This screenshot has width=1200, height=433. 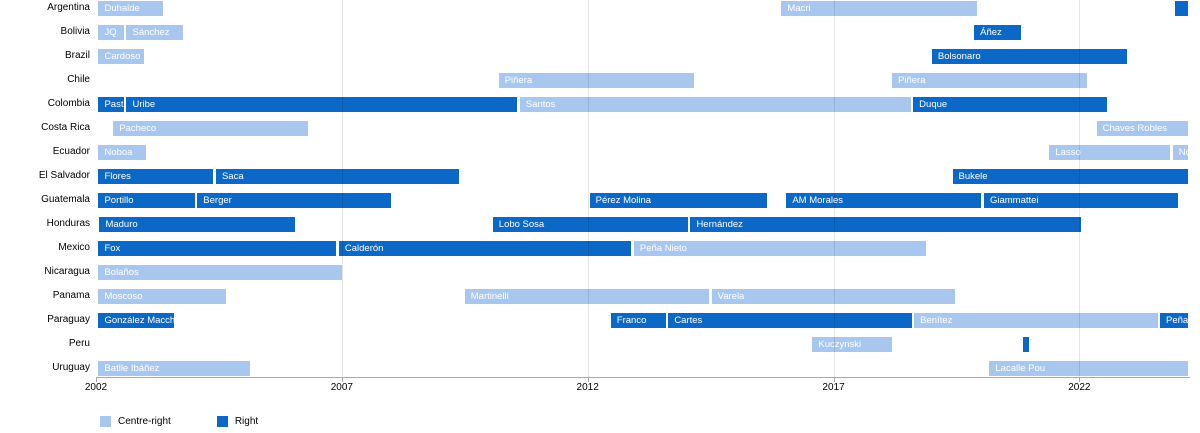 I want to click on timeline-bar: JQ, so click(x=111, y=32).